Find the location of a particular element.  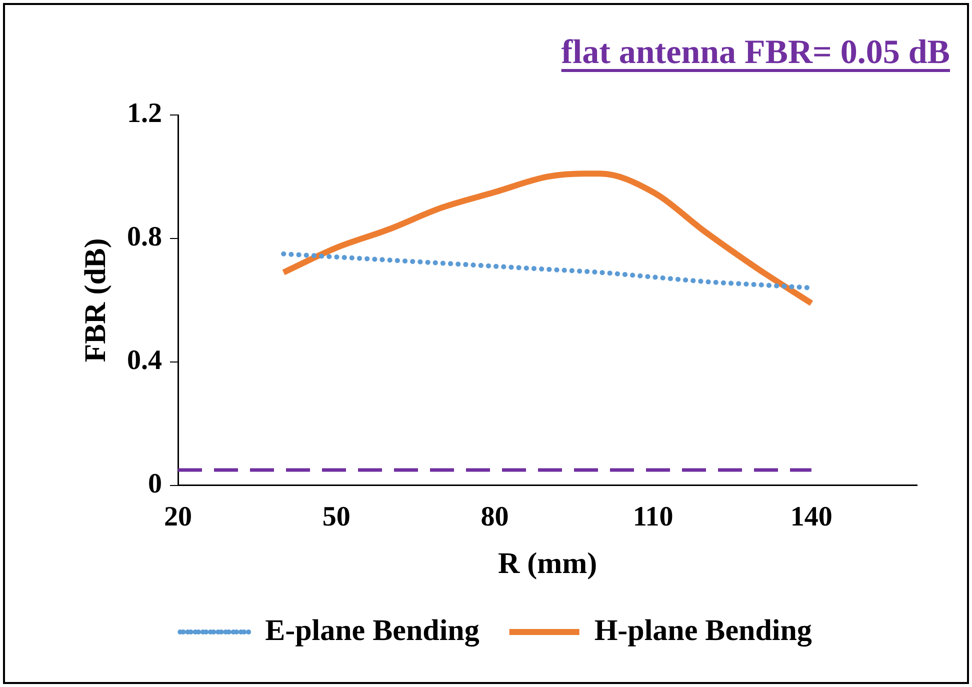

x-tick-label: 20 is located at coordinates (178, 516).